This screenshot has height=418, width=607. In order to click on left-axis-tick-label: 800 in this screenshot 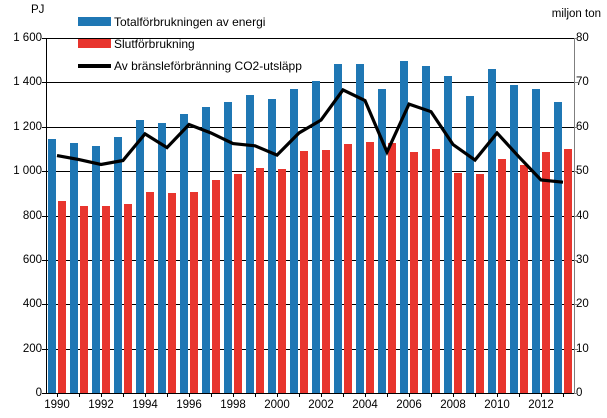, I will do `click(32, 215)`.